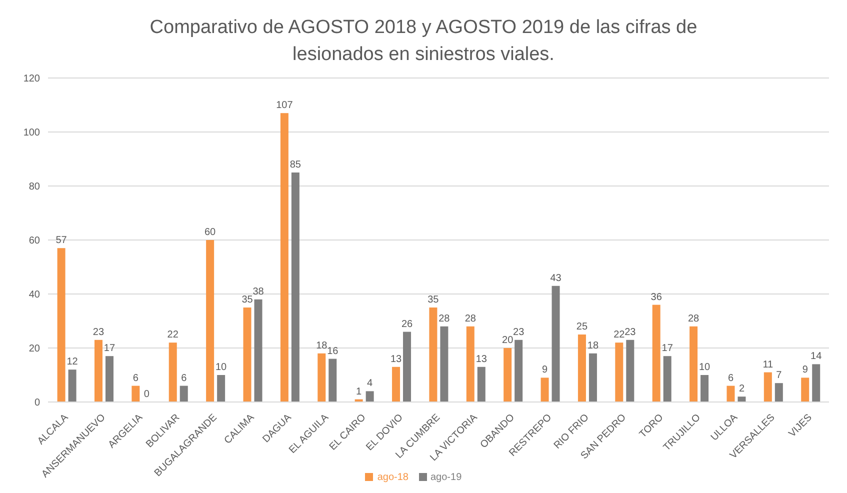 The width and height of the screenshot is (847, 493). Describe the element at coordinates (779, 376) in the screenshot. I see `data-label: 7` at that location.